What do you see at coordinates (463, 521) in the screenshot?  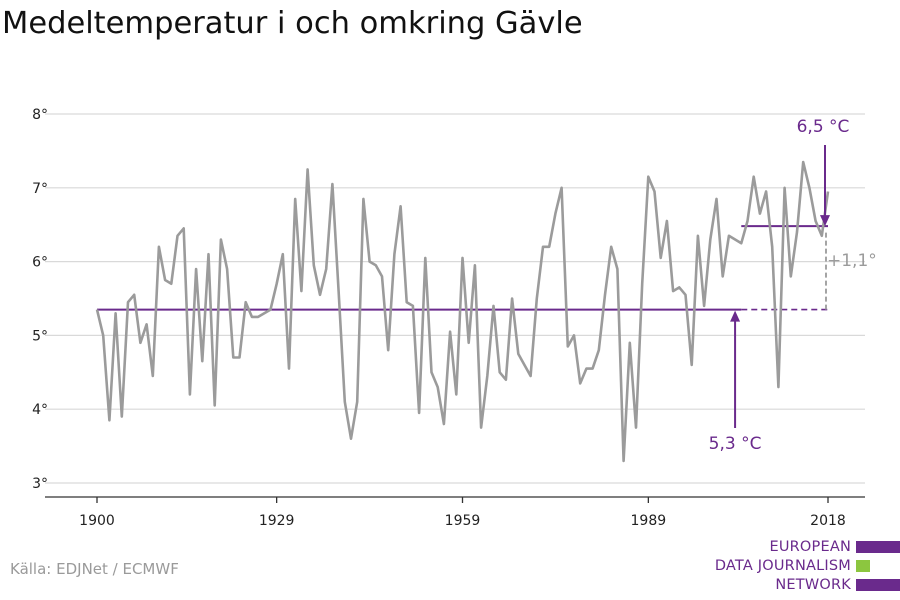 I see `x-tick-label: 1959` at bounding box center [463, 521].